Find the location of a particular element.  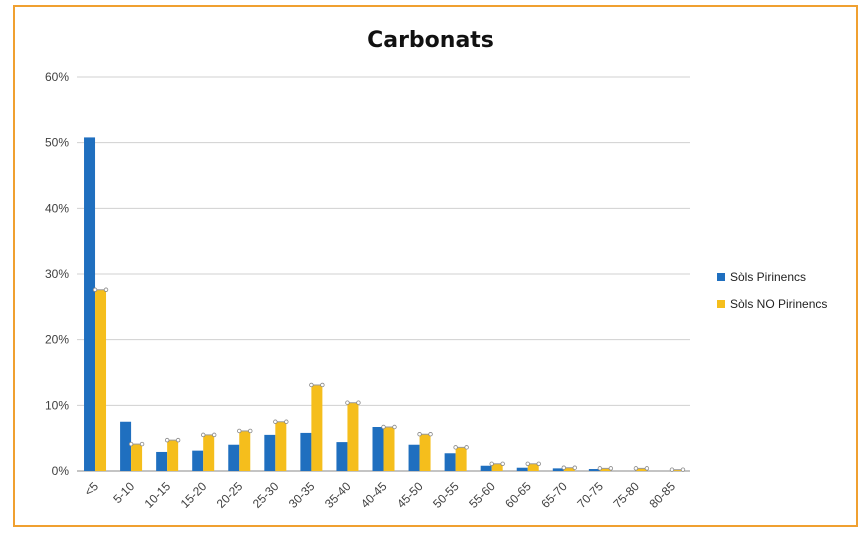

y-axis-ticks: 0% 10% 20% 30% 40% 50% 60% is located at coordinates (57, 274).